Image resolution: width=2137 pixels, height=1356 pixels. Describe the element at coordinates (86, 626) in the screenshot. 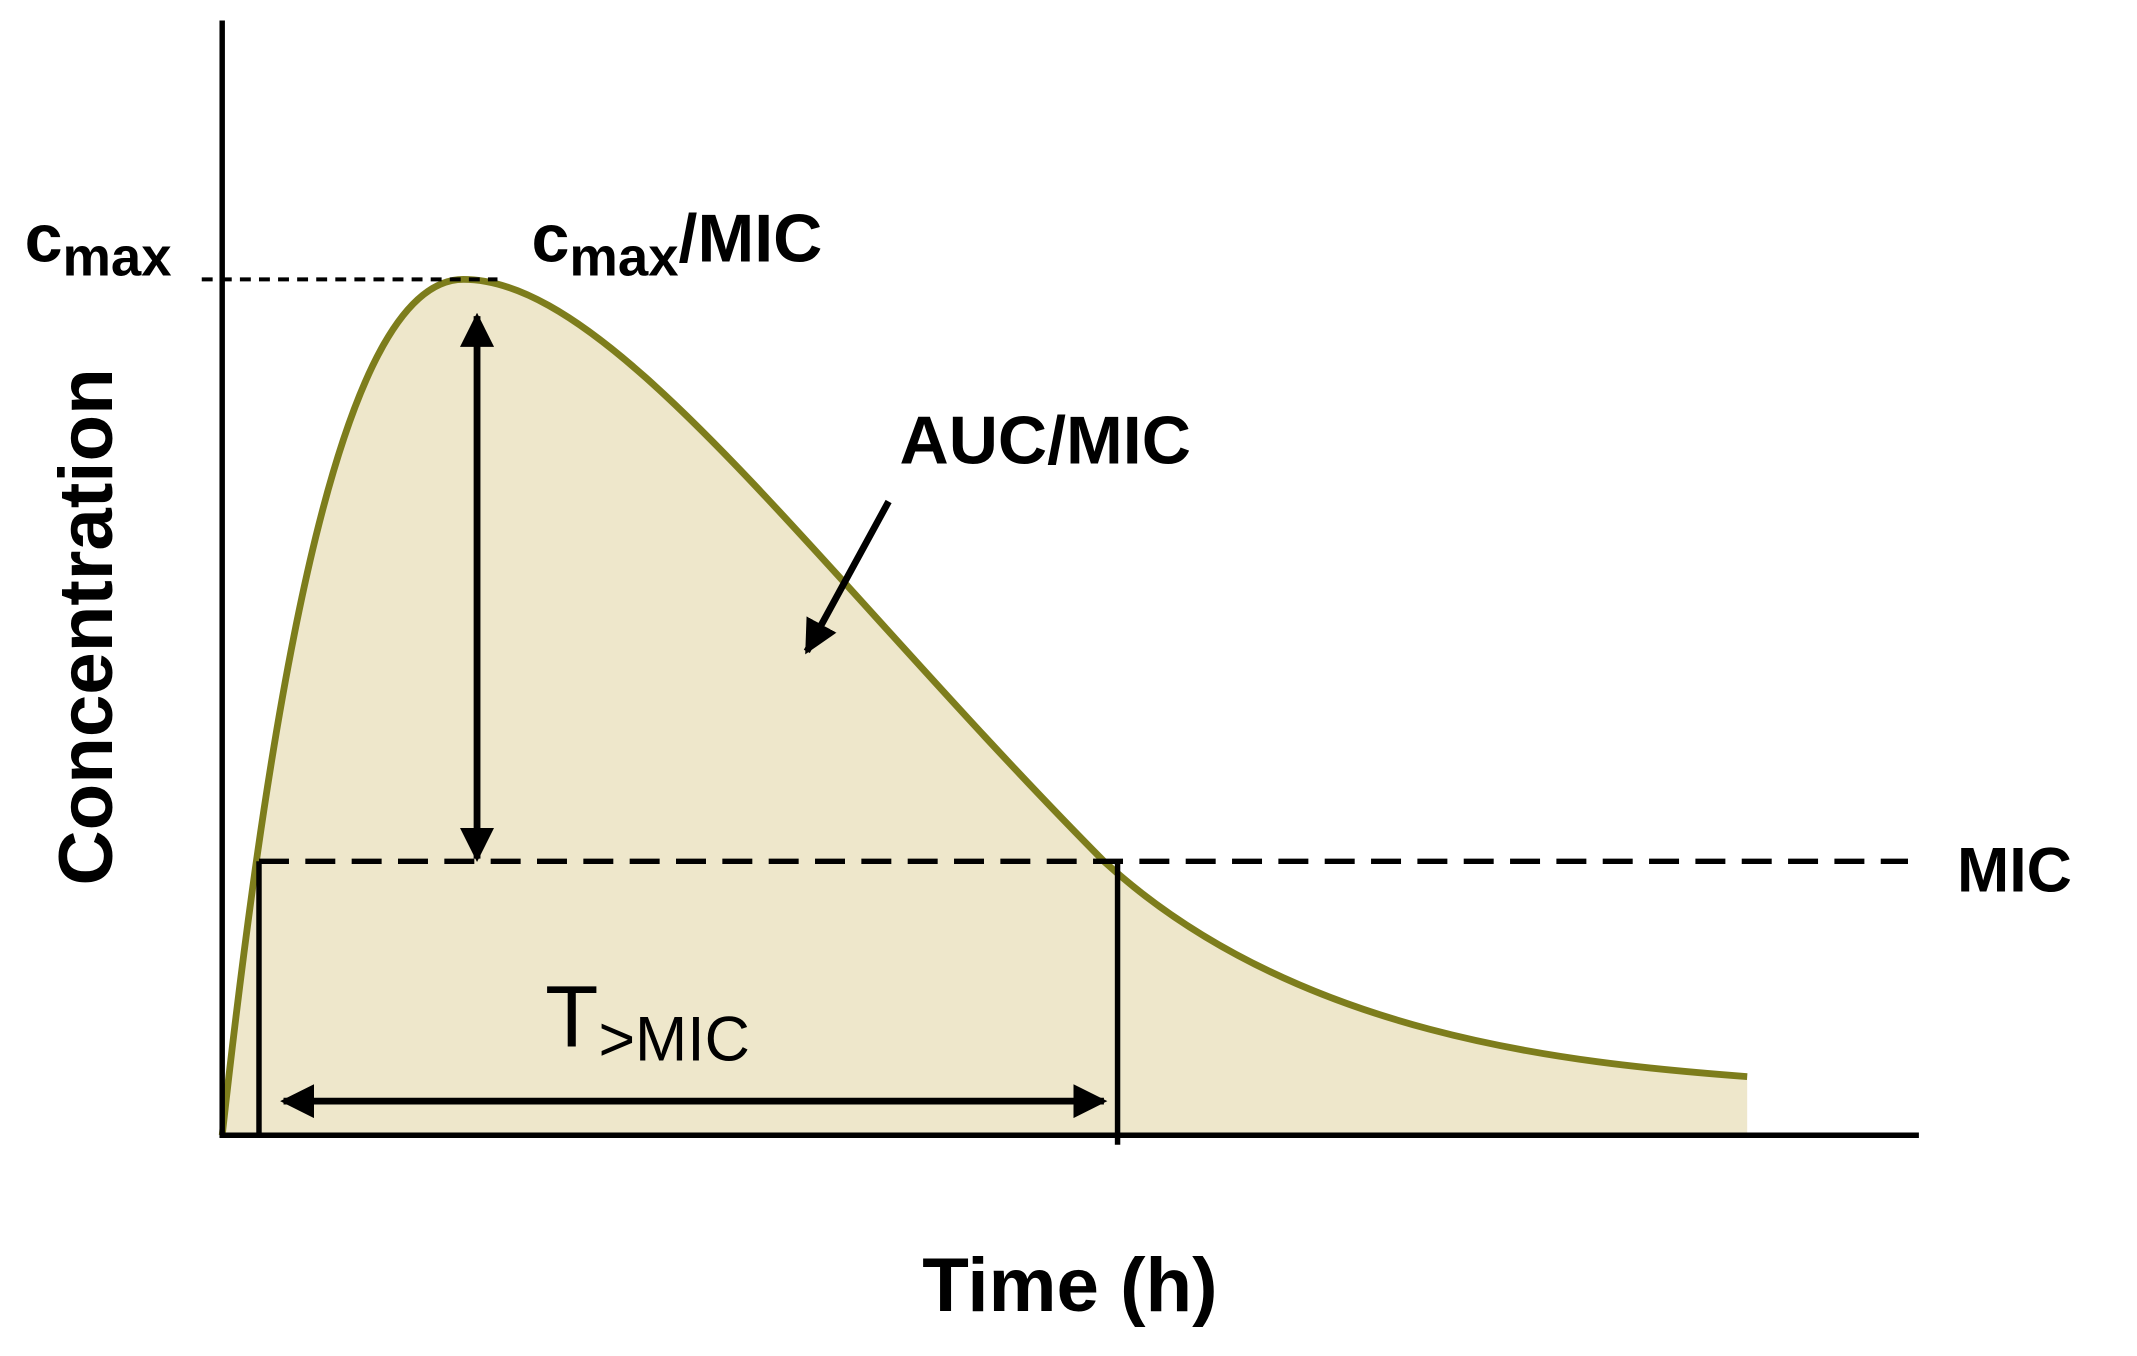

I see `y-axis-label: Concentration` at that location.